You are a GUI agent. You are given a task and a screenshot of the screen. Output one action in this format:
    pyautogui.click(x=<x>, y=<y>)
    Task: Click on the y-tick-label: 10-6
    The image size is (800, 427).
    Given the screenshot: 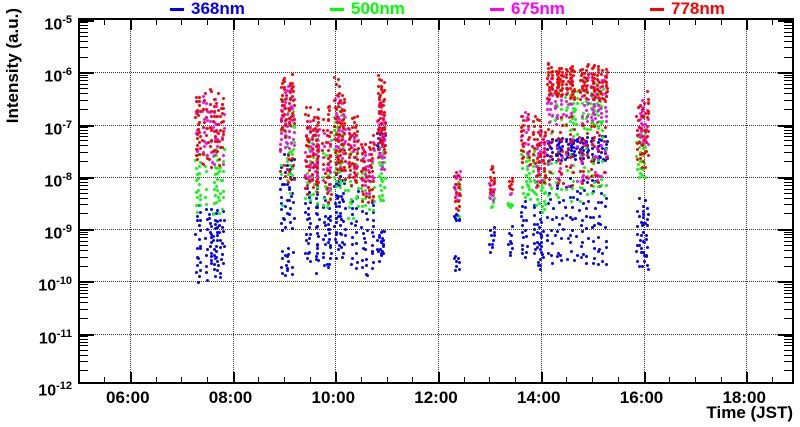 What is the action you would take?
    pyautogui.click(x=58, y=76)
    